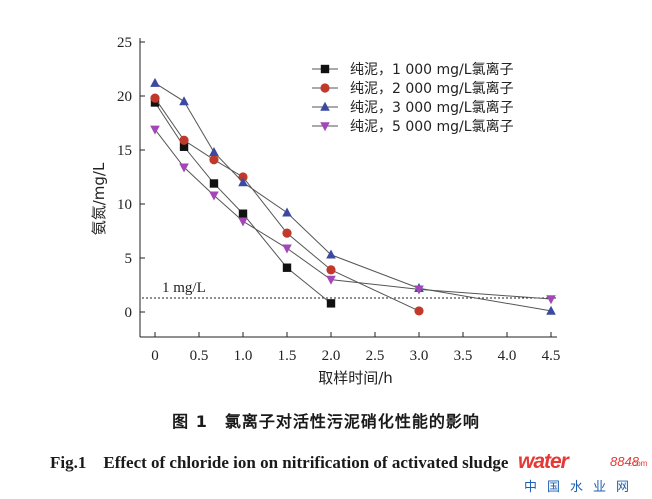 The height and width of the screenshot is (499, 652). I want to click on y-axis-title: 氨氮/mg/L, so click(99, 198).